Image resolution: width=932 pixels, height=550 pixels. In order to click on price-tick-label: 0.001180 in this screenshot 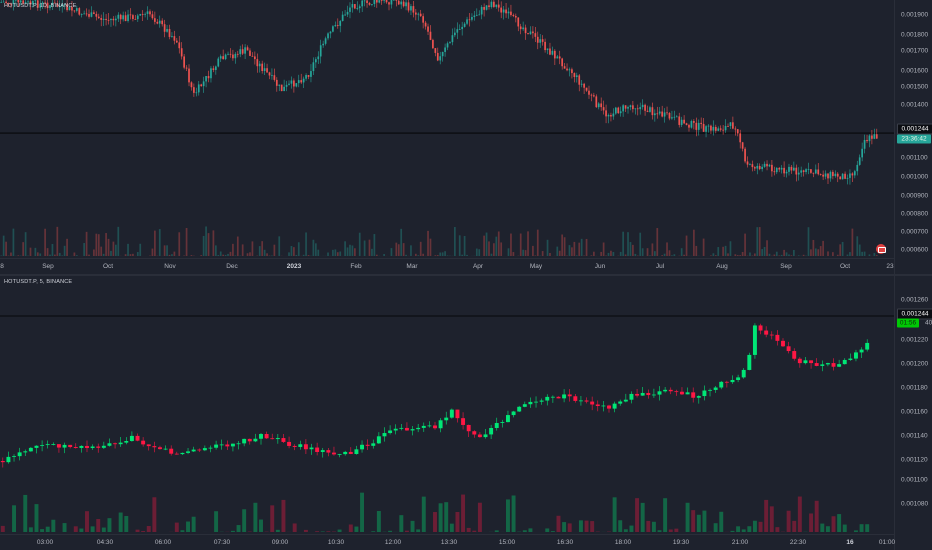, I will do `click(914, 388)`.